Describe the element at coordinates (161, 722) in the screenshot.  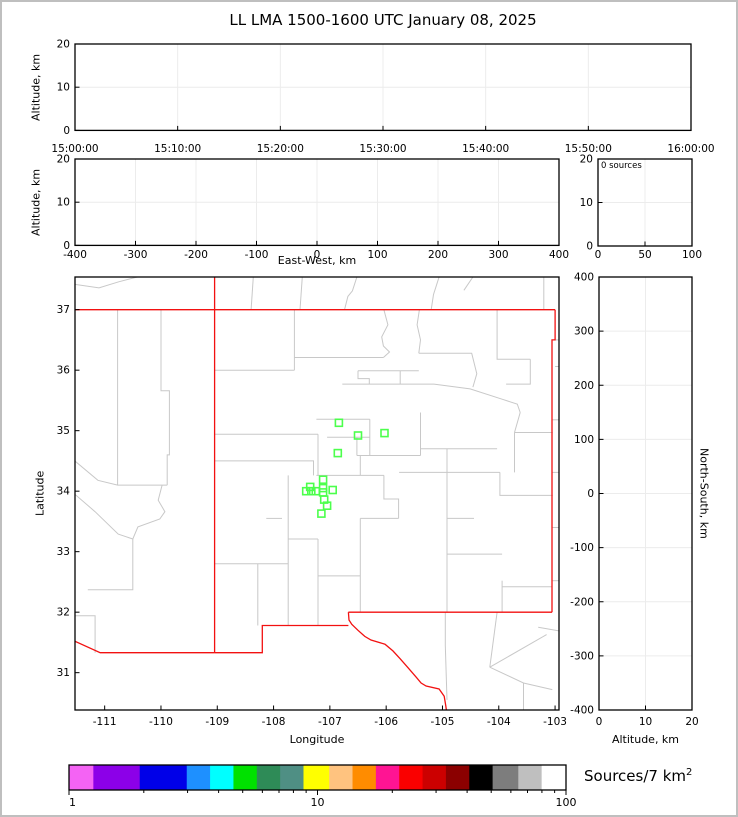
I see `lon-tick-label: -110` at that location.